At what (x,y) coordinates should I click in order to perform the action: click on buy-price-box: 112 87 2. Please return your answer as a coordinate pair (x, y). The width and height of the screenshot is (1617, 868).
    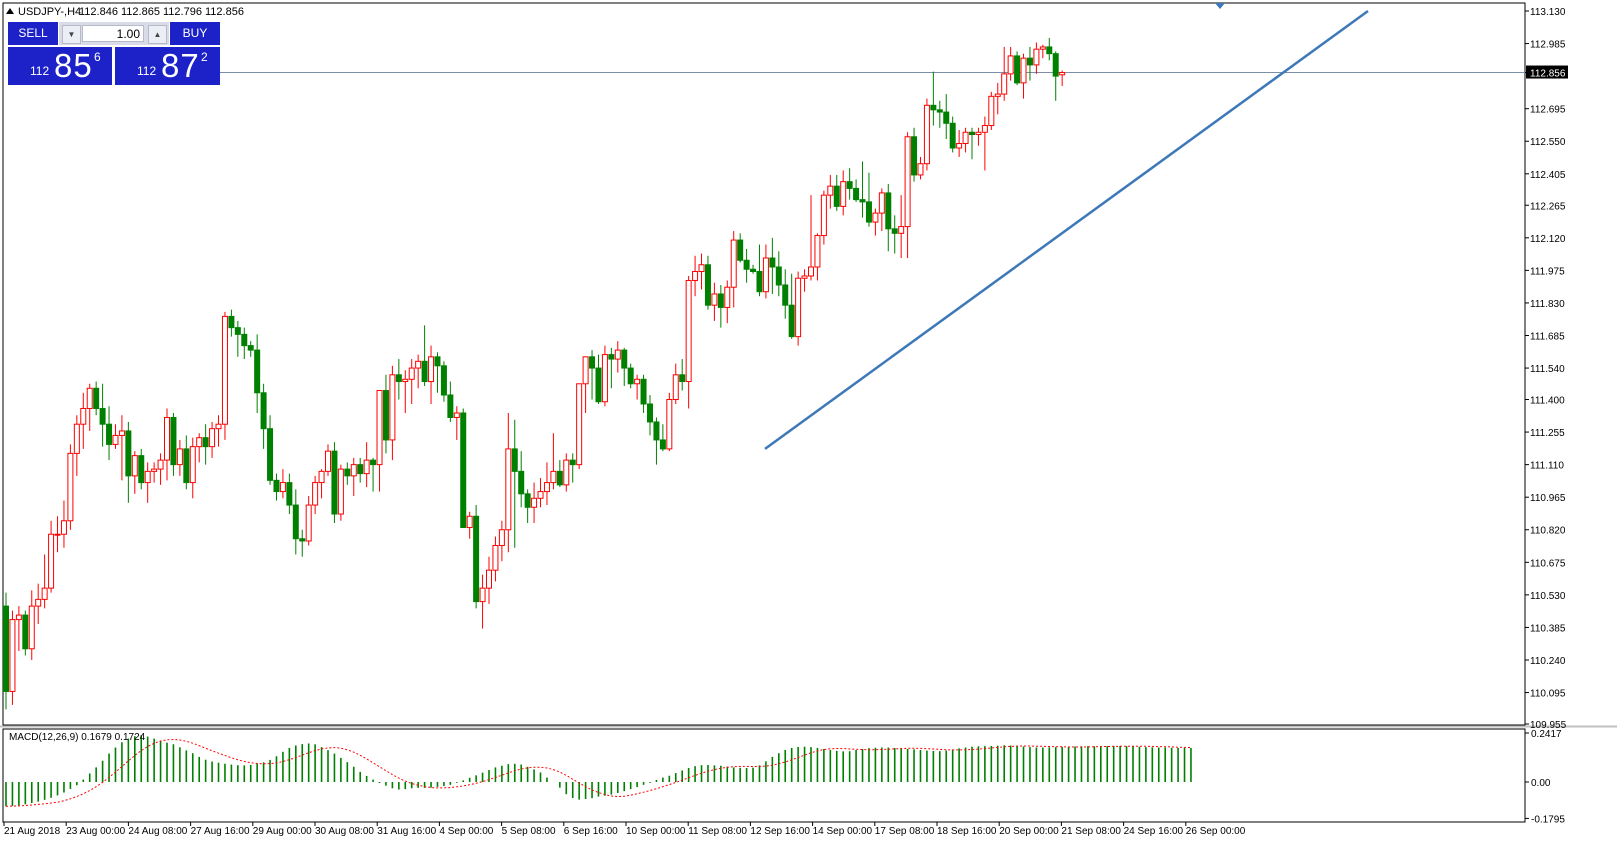
    Looking at the image, I should click on (167, 66).